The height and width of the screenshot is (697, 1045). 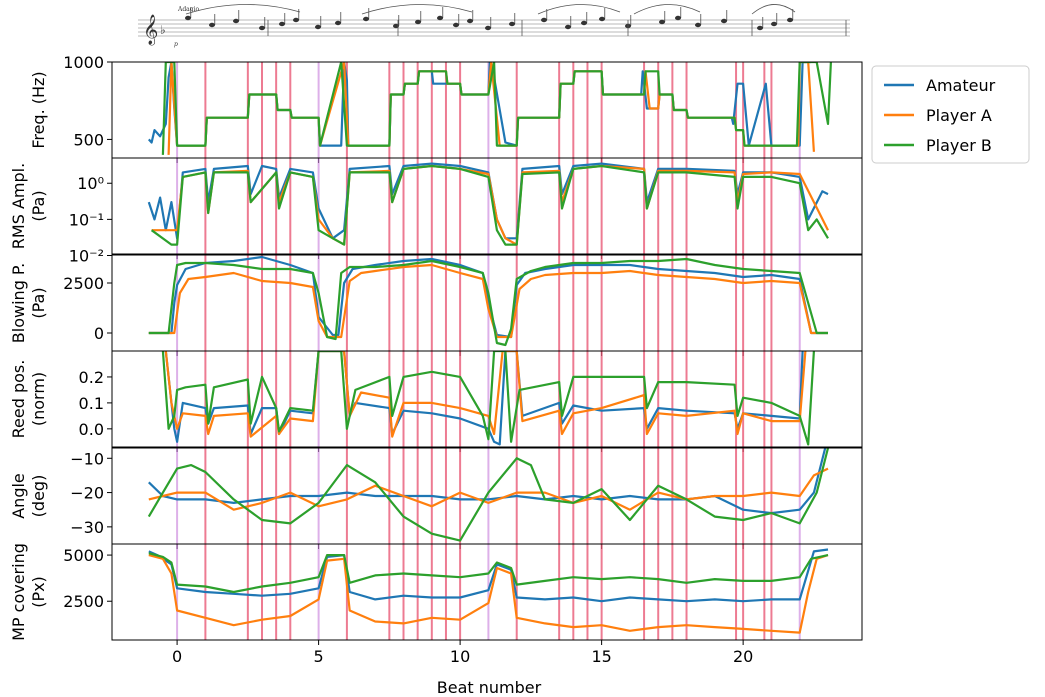 I want to click on y-tick-label: −30, so click(x=87, y=527).